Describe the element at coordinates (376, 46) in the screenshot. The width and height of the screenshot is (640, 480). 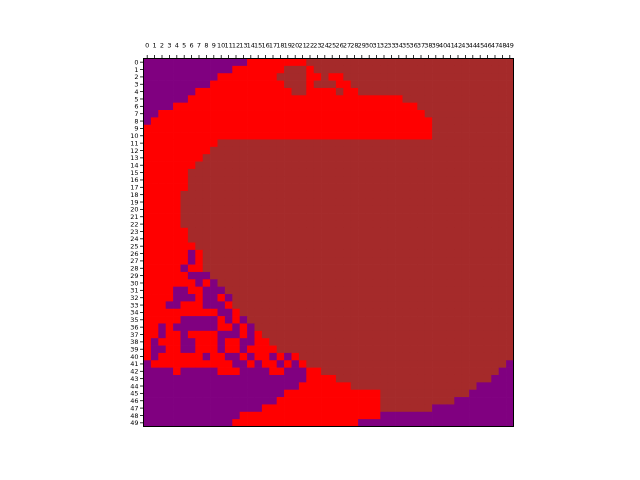
I see `x-tick-label: 31` at that location.